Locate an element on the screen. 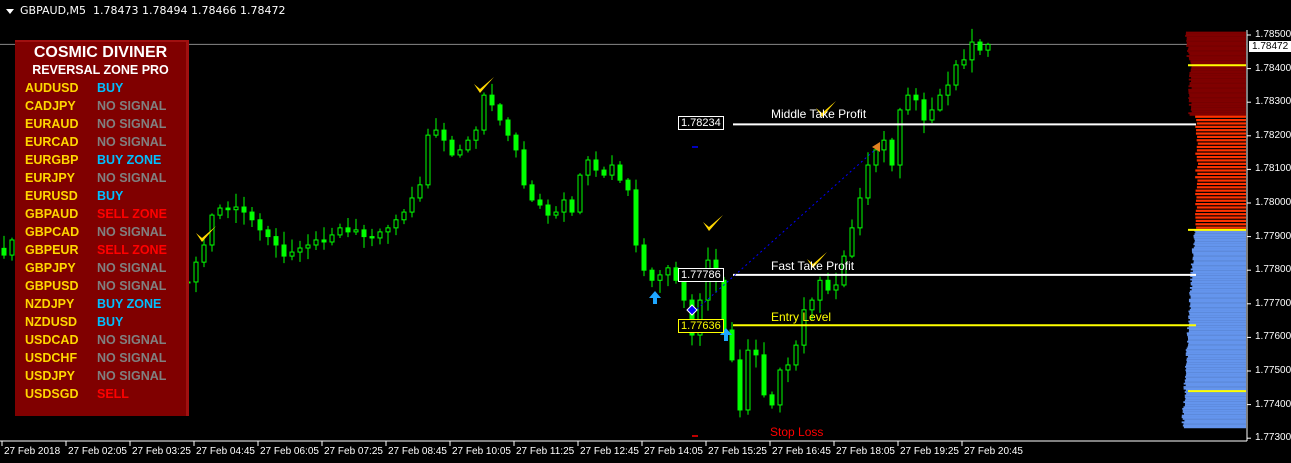 The height and width of the screenshot is (463, 1291). exit-arrow-icon is located at coordinates (876, 147).